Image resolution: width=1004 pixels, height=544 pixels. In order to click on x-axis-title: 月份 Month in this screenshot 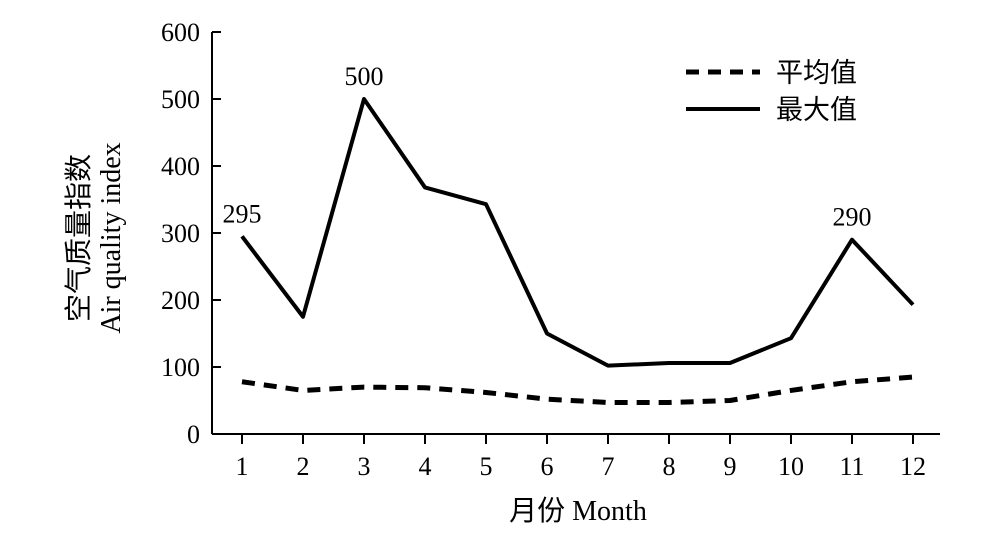, I will do `click(578, 511)`.